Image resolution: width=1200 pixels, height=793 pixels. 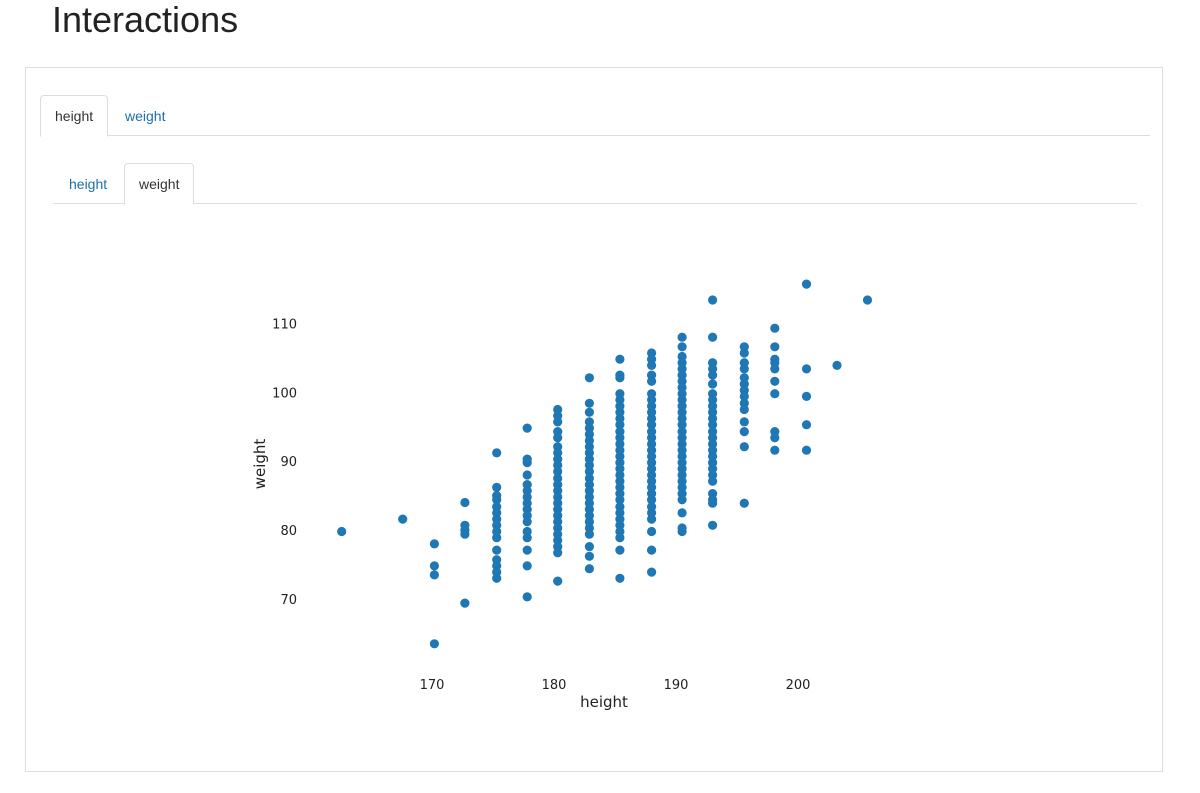 What do you see at coordinates (615, 685) in the screenshot?
I see `x-tick-labels: 170 180 190 200` at bounding box center [615, 685].